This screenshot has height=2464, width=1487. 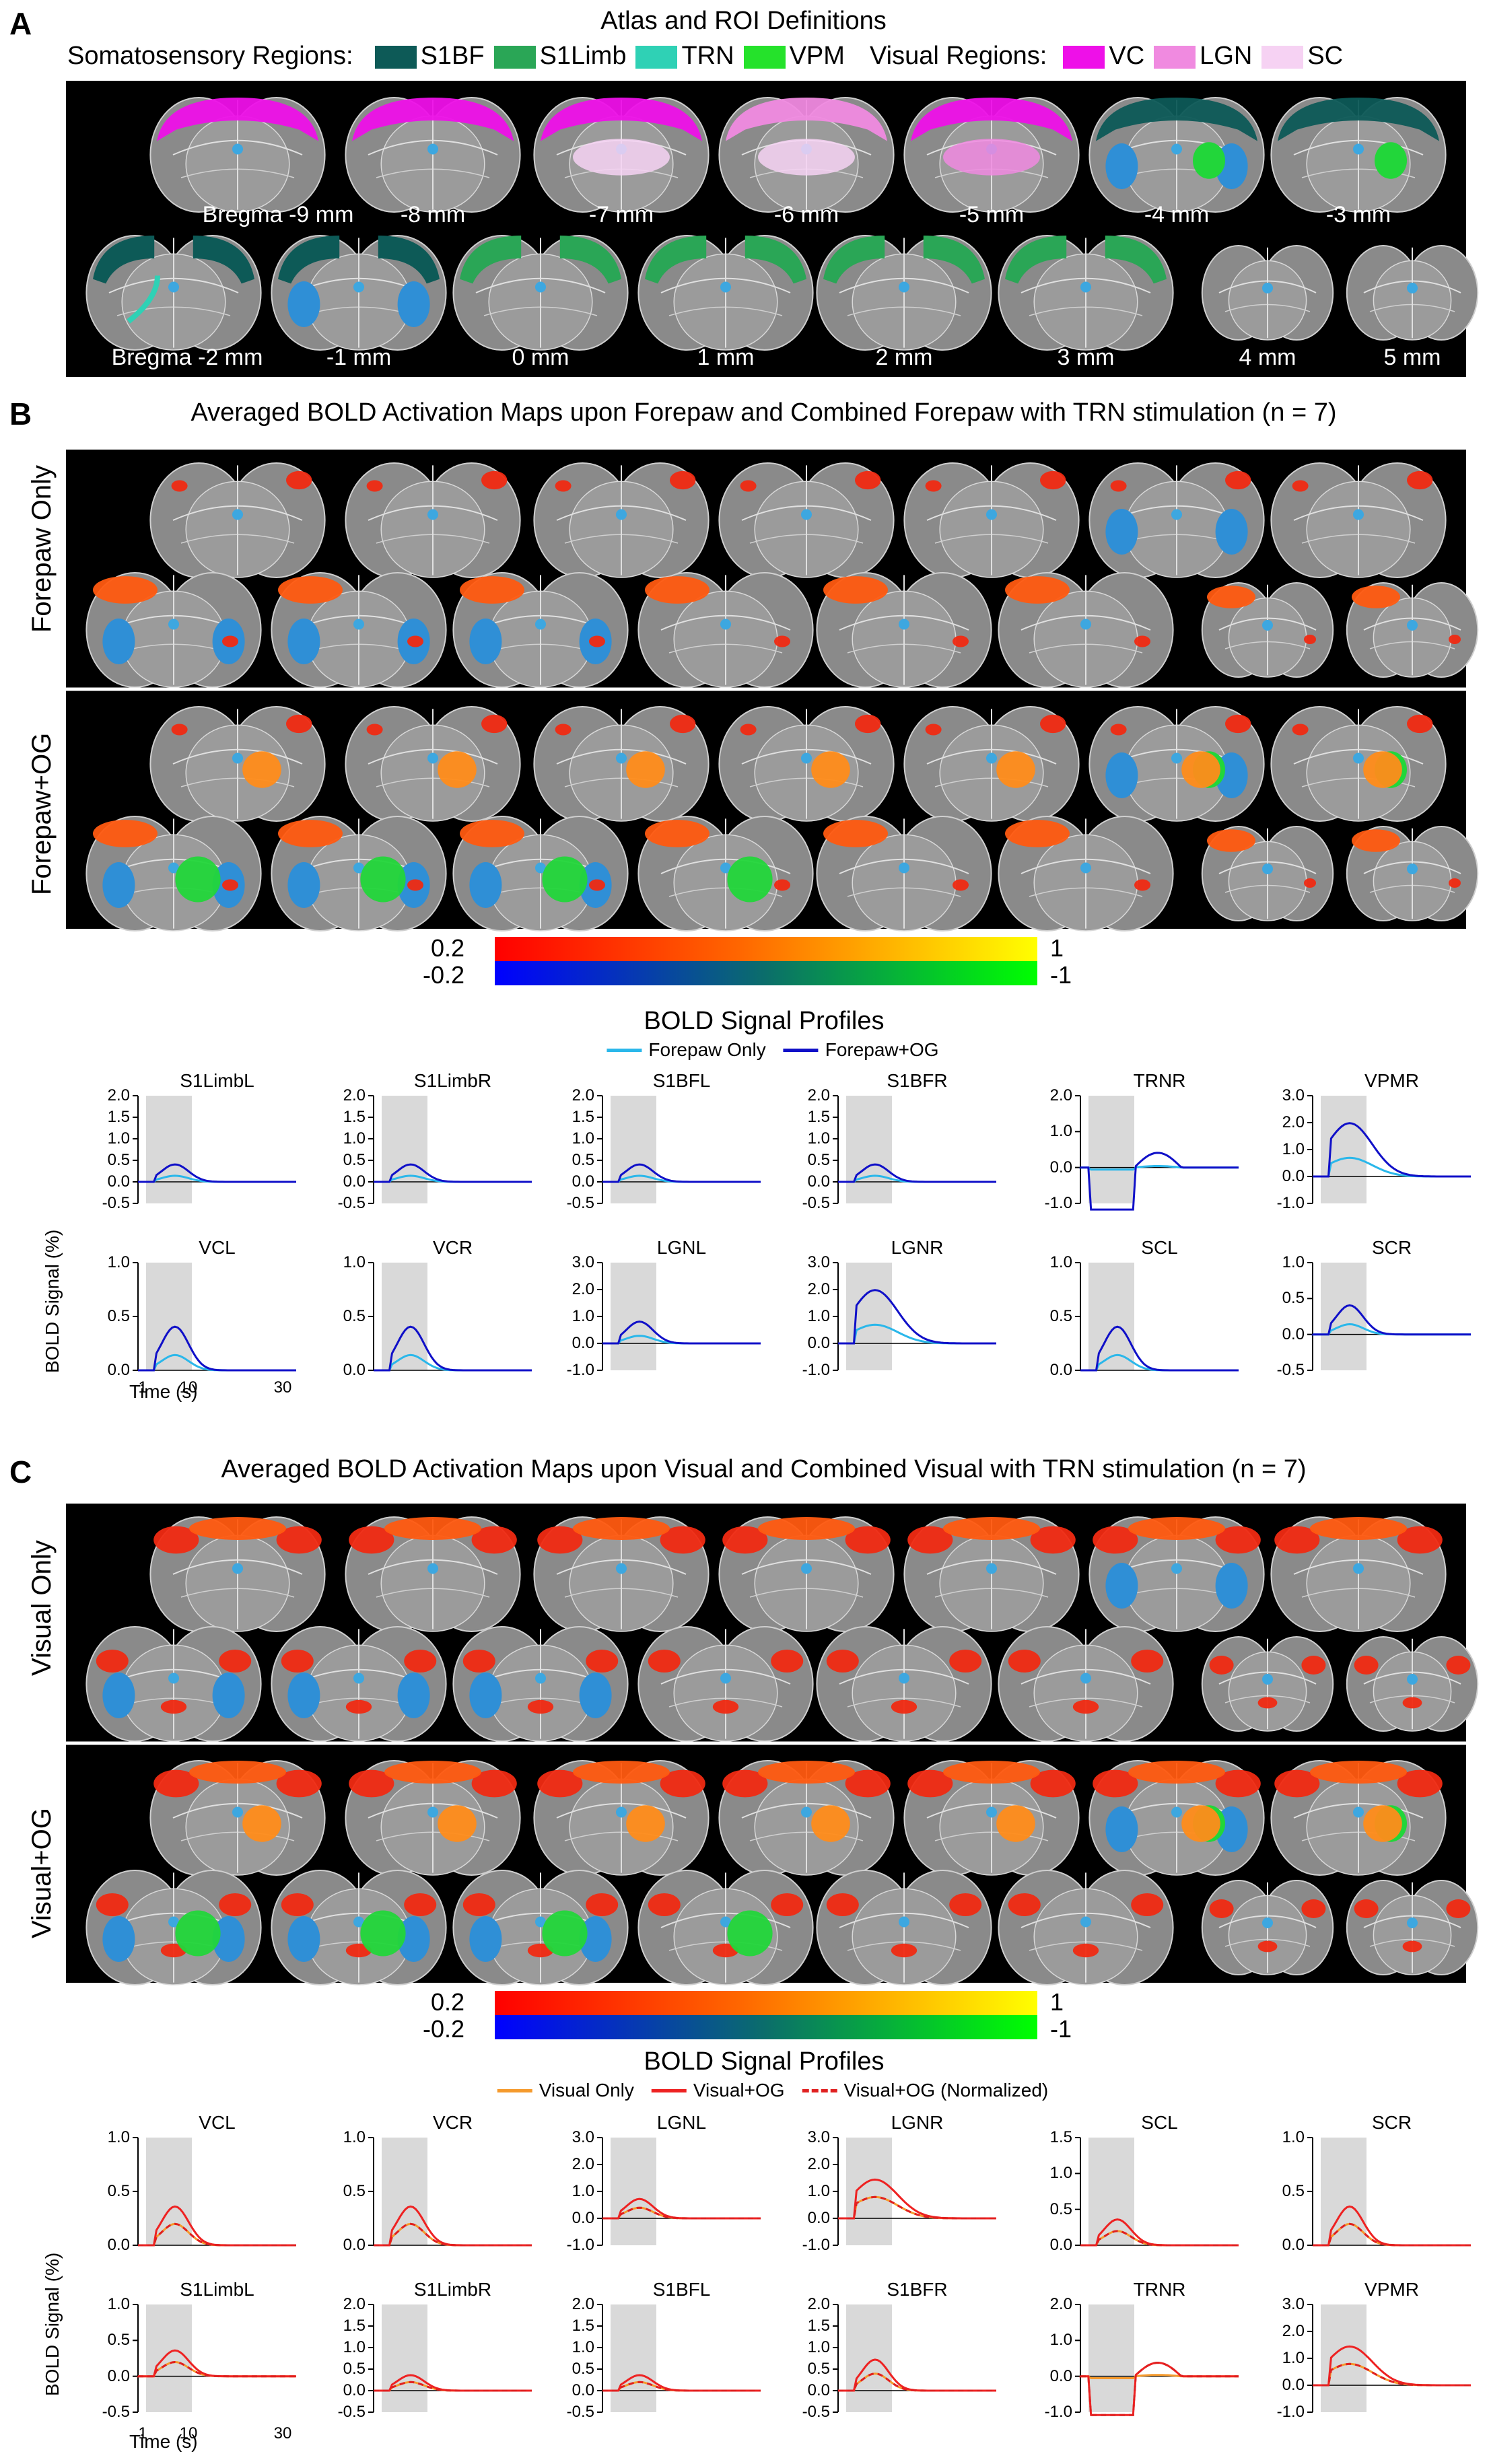 I want to click on plot-title-scr: SCR, so click(x=1391, y=2122).